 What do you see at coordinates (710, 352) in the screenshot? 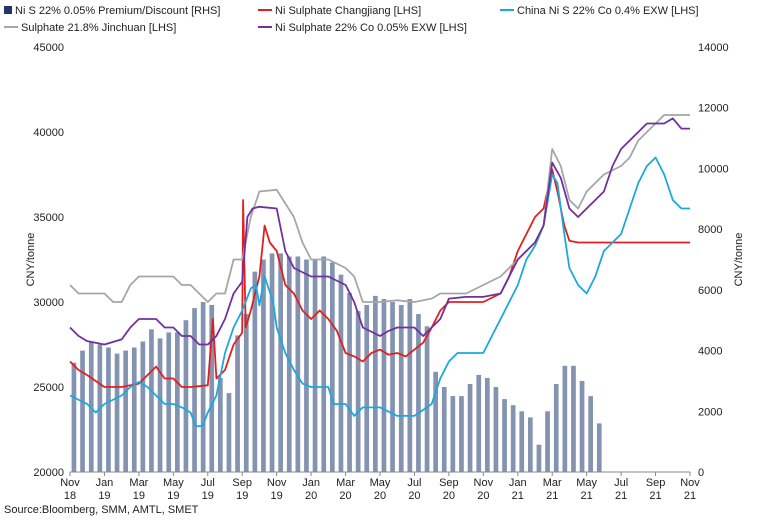
I see `y-right-tick: 4000` at bounding box center [710, 352].